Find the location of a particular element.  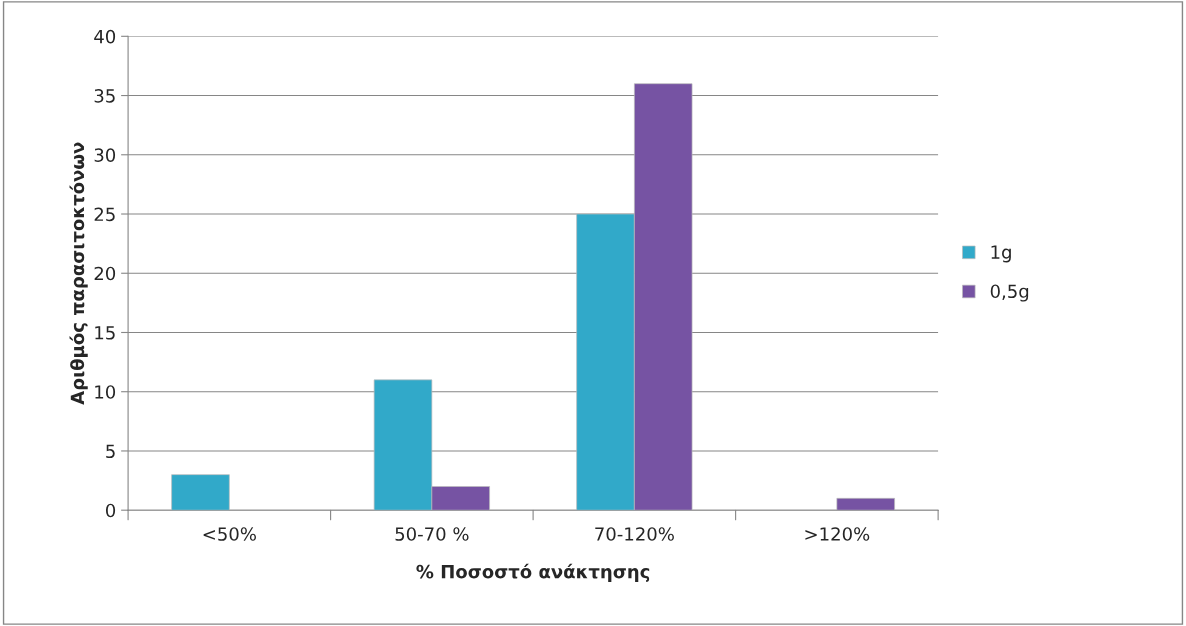

y-tick-label: 10 is located at coordinates (105, 392).